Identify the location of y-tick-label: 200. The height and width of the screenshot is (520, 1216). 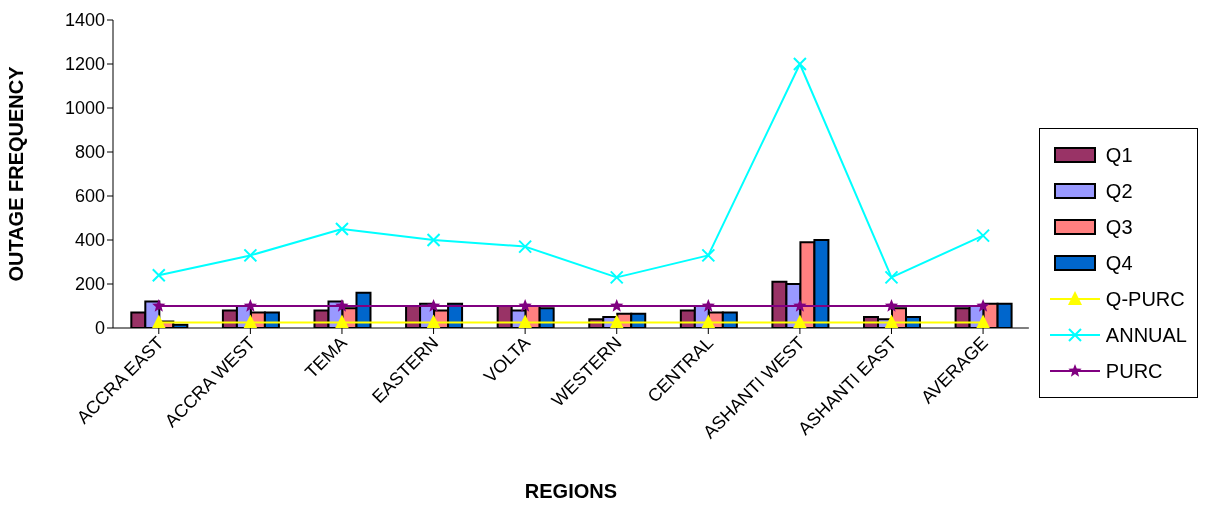
(89, 284).